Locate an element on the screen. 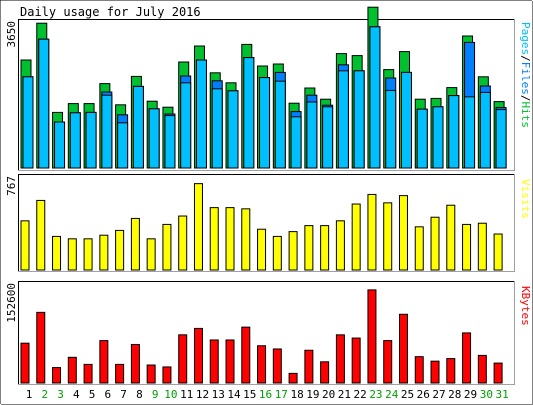  day-label: 5 is located at coordinates (92, 394).